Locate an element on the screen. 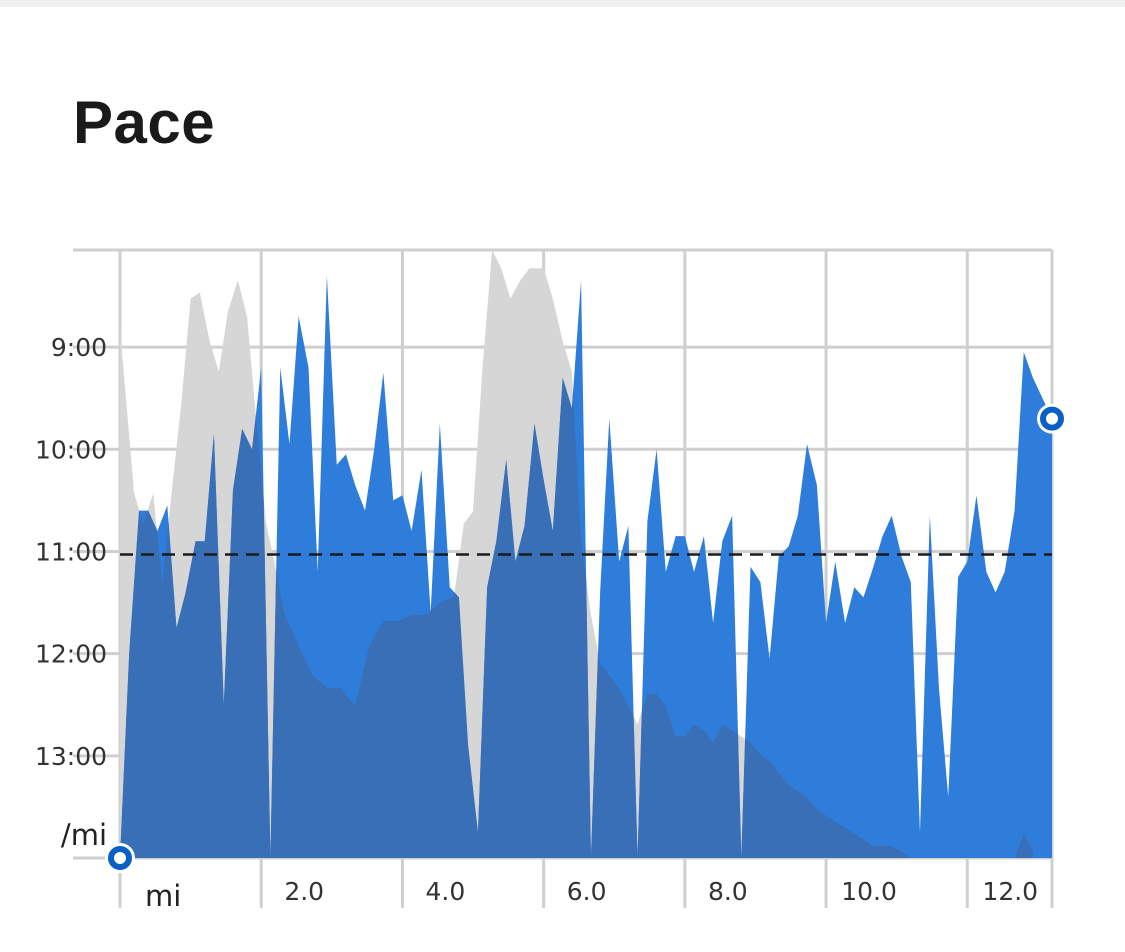  y-tick-label: 12:00 is located at coordinates (71, 654).